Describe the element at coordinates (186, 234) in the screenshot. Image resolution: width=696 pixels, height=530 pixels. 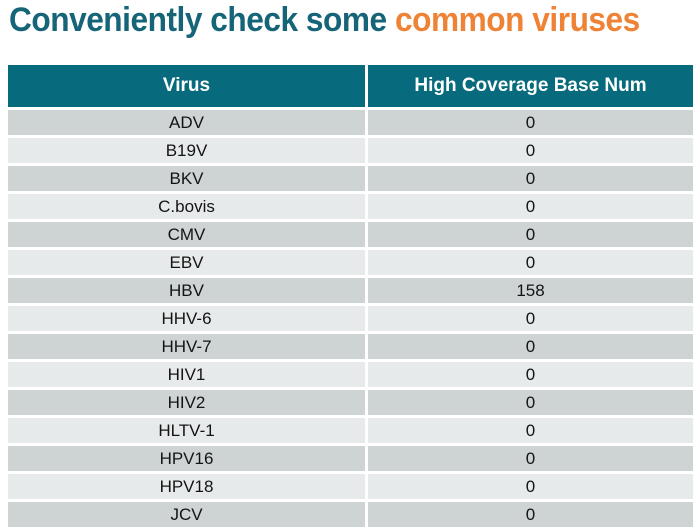
I see `virus-name-cell: CMV` at that location.